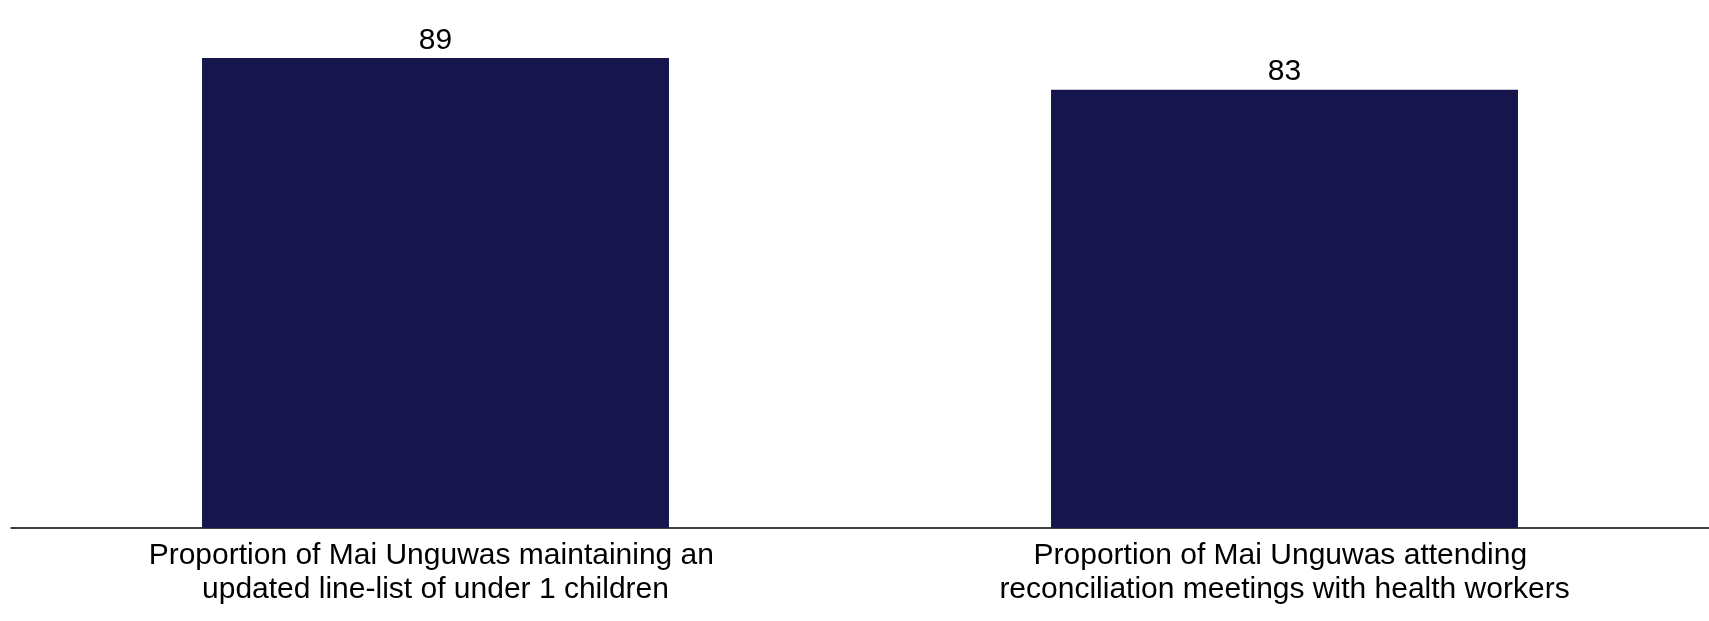 The height and width of the screenshot is (621, 1709). I want to click on x-tick-label: Proportion of Mai Unguwas maintaining an updated line-list of under 1 children, so click(435, 570).